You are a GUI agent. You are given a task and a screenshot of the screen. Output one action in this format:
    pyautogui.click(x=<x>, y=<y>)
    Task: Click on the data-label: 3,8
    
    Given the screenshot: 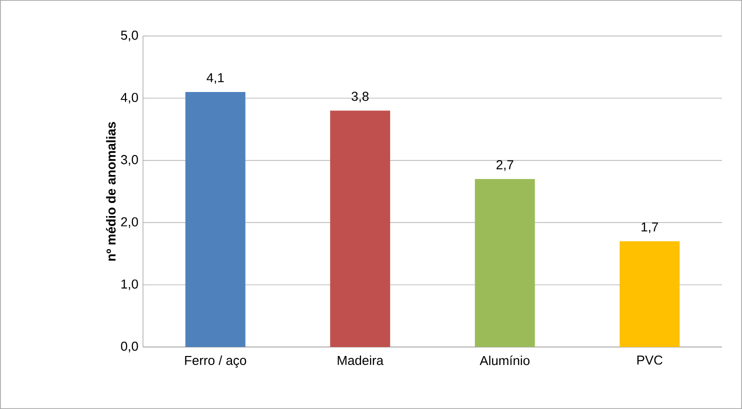 What is the action you would take?
    pyautogui.click(x=360, y=97)
    